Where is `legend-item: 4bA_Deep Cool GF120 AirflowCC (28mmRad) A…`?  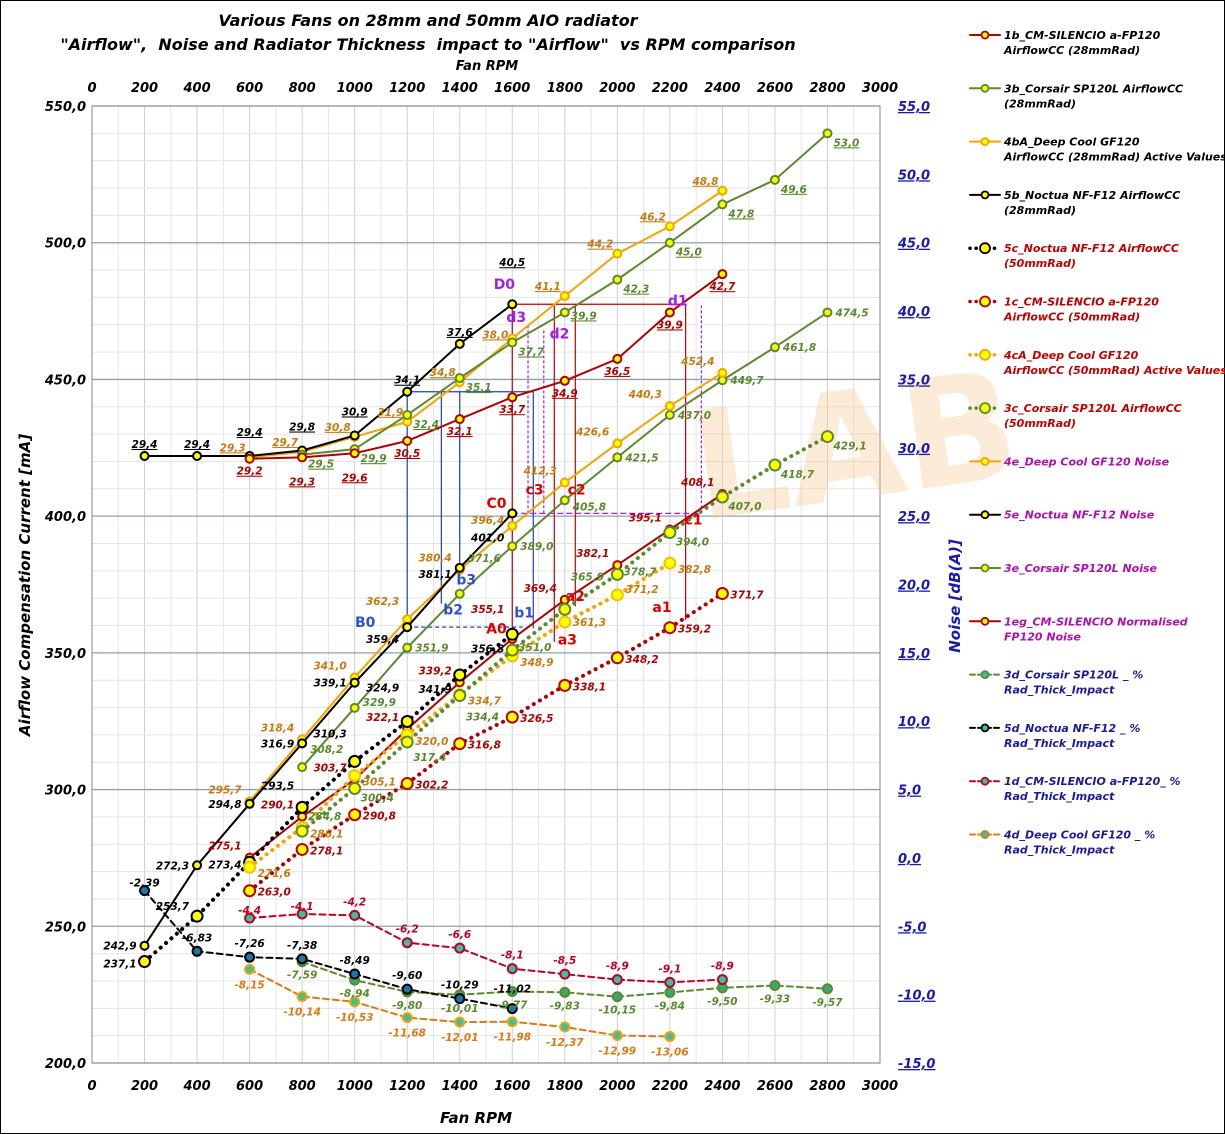 legend-item: 4bA_Deep Cool GF120 AirflowCC (28mmRad) A… is located at coordinates (1097, 150).